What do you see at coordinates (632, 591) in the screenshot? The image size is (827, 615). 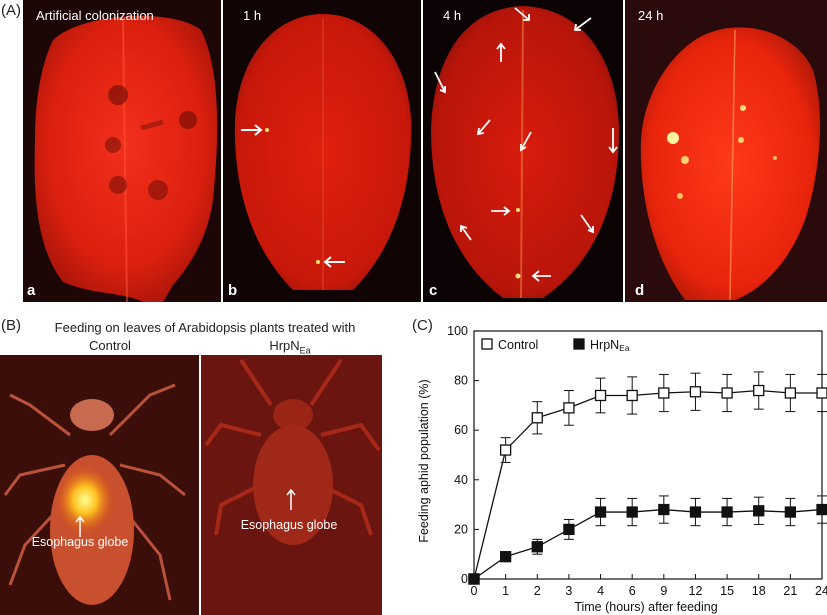 I see `x-tick-label: 6` at bounding box center [632, 591].